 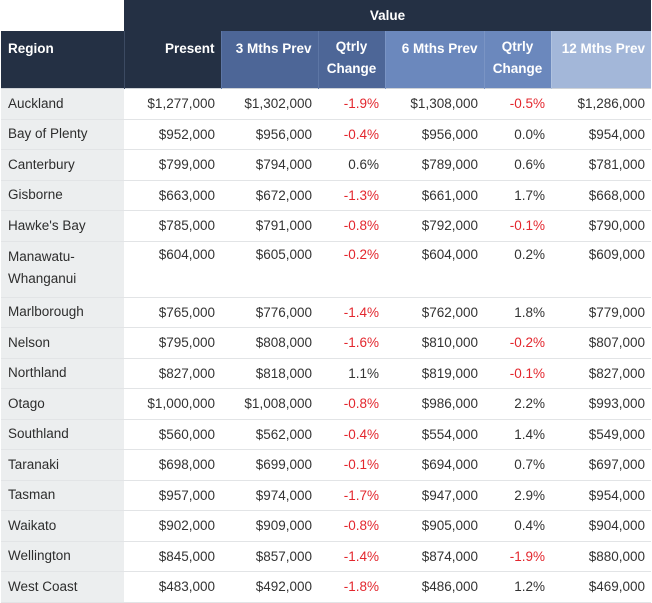 What do you see at coordinates (434, 404) in the screenshot?
I see `six-months-prev-cell: $986,000` at bounding box center [434, 404].